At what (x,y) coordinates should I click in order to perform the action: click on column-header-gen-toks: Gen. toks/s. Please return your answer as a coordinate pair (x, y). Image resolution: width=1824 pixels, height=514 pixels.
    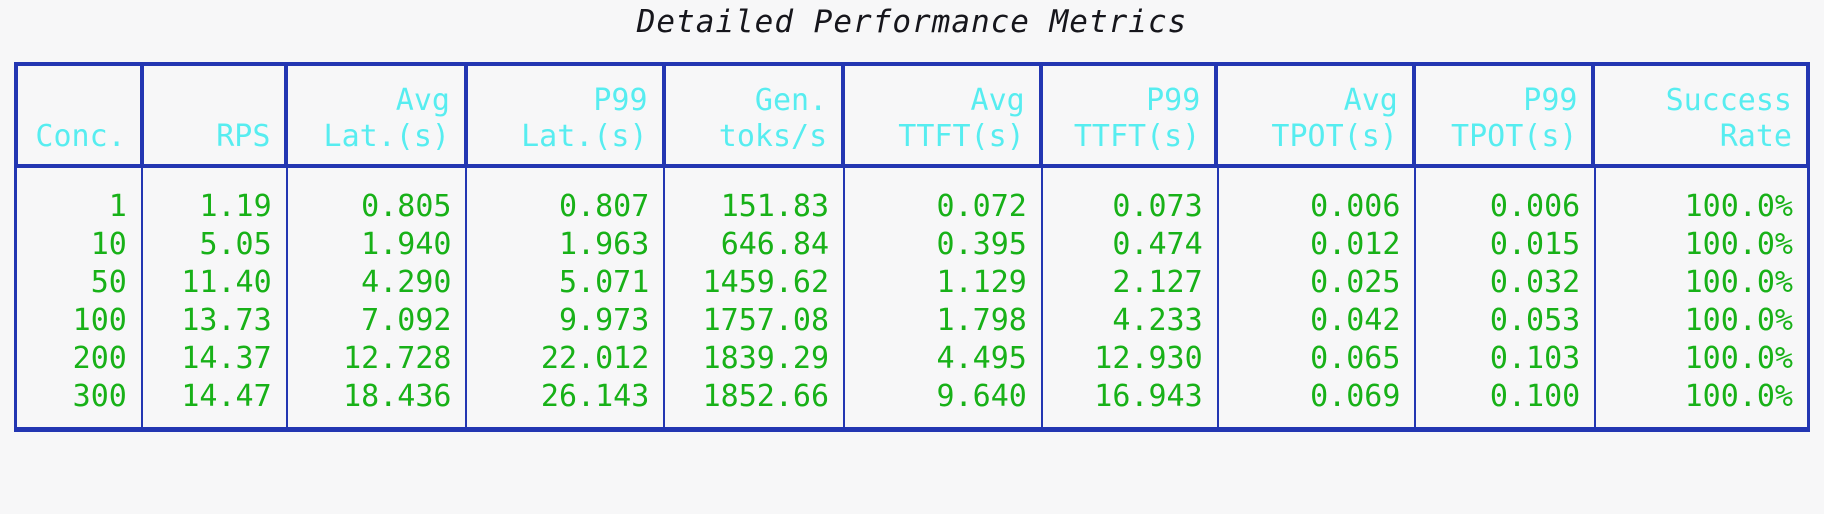
    Looking at the image, I should click on (756, 115).